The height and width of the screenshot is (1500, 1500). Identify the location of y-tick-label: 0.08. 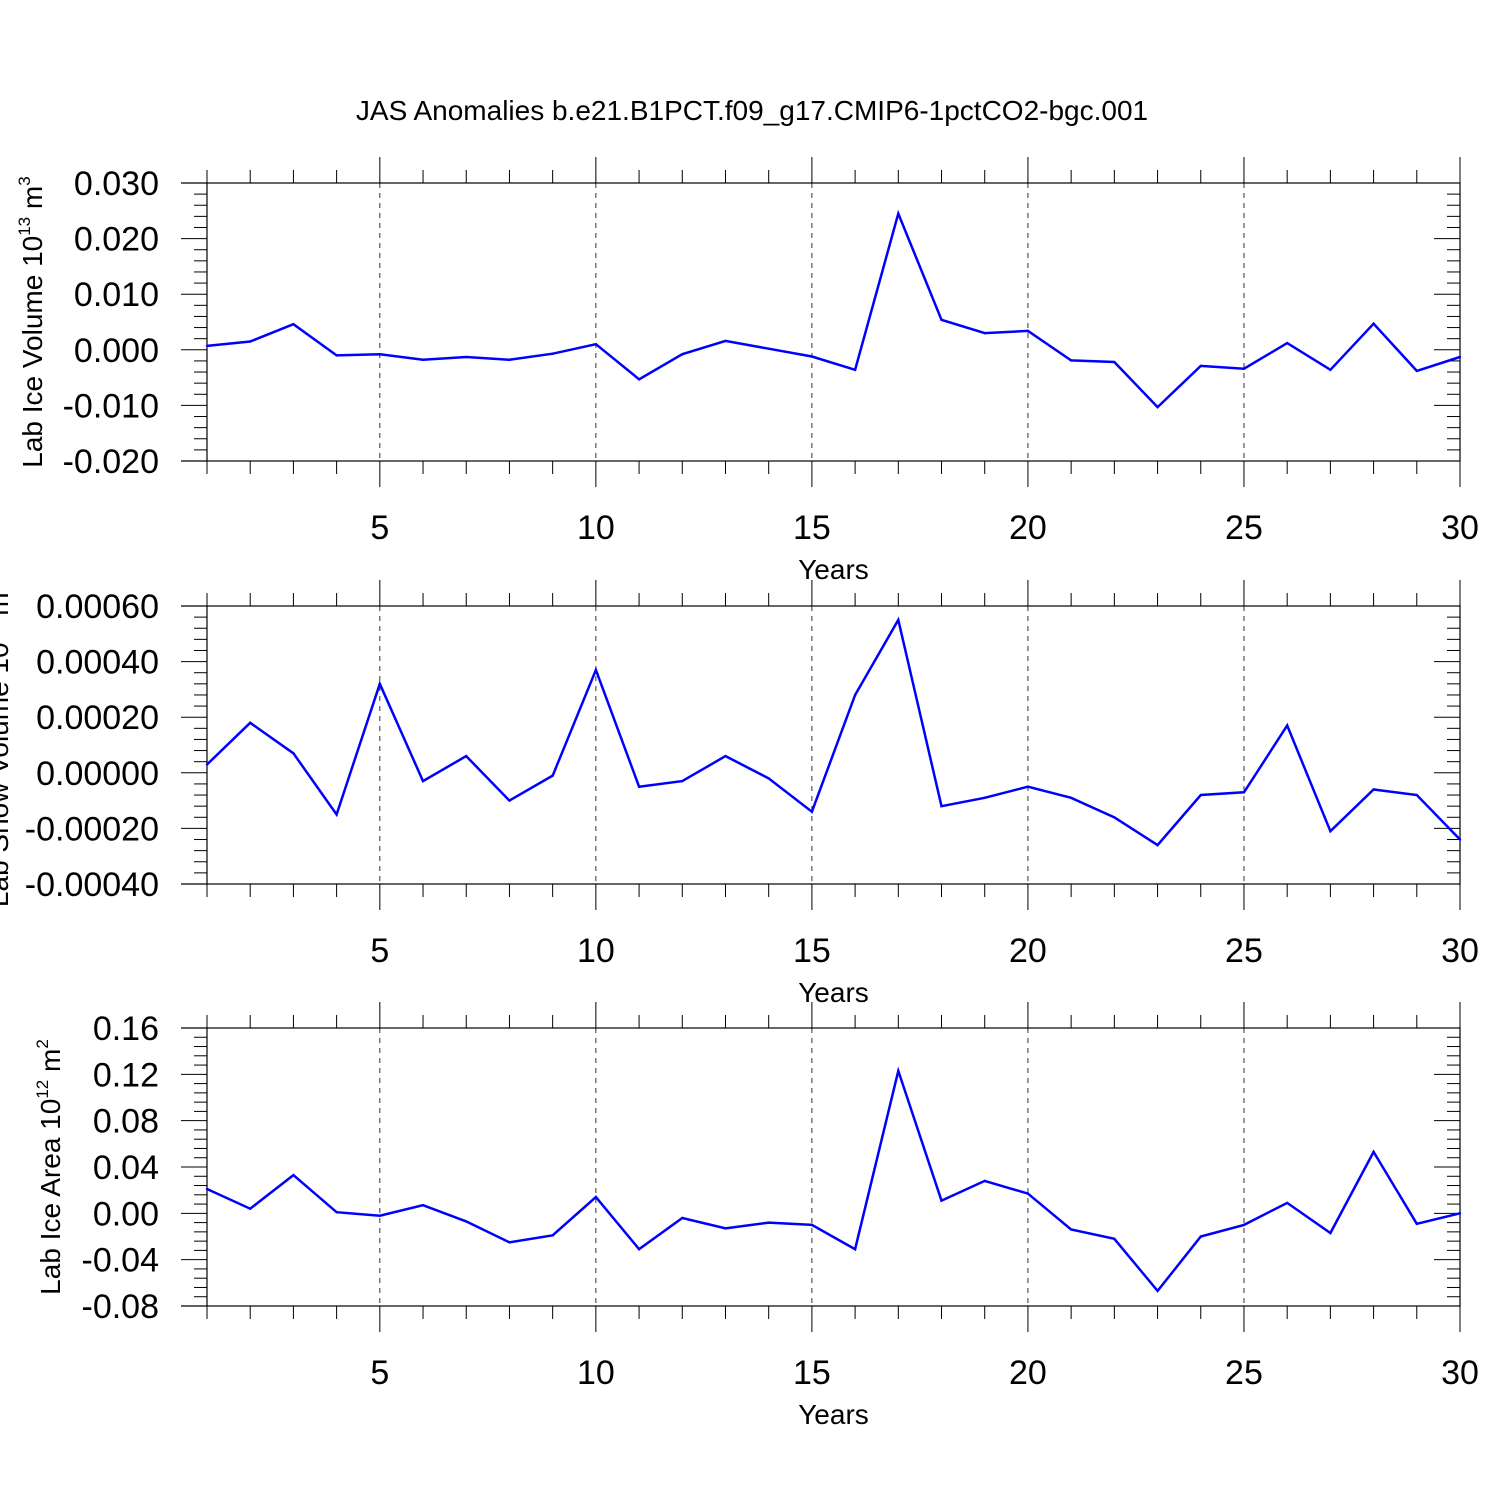
(126, 1122).